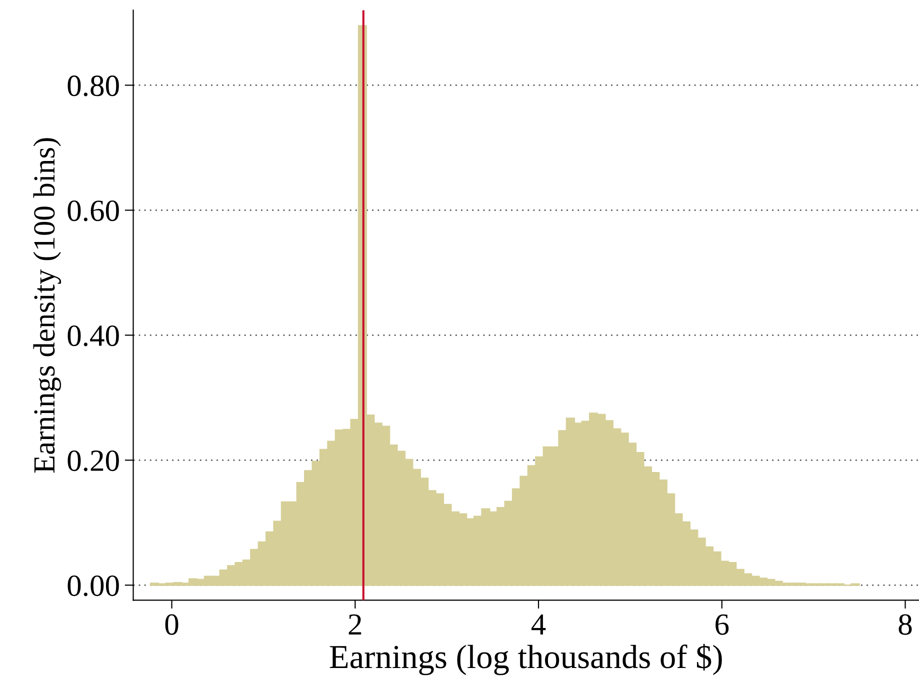 The width and height of the screenshot is (919, 682). Describe the element at coordinates (93, 211) in the screenshot. I see `y-tick-label: 0.60` at that location.